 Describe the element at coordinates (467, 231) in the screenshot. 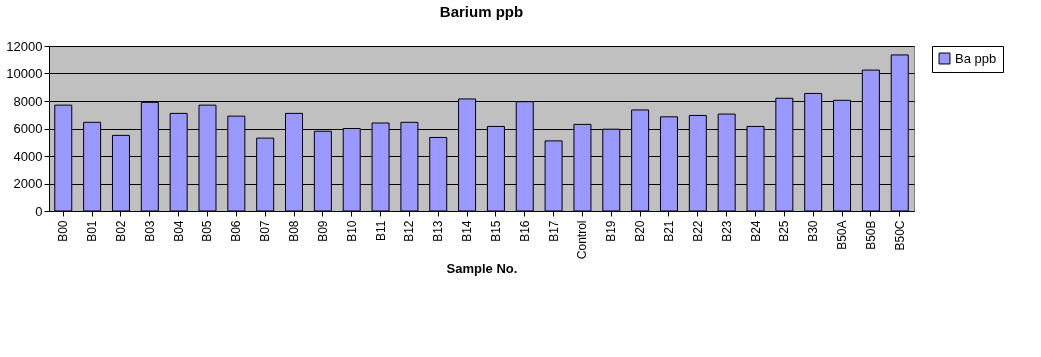

I see `x-tick-label: B14` at that location.